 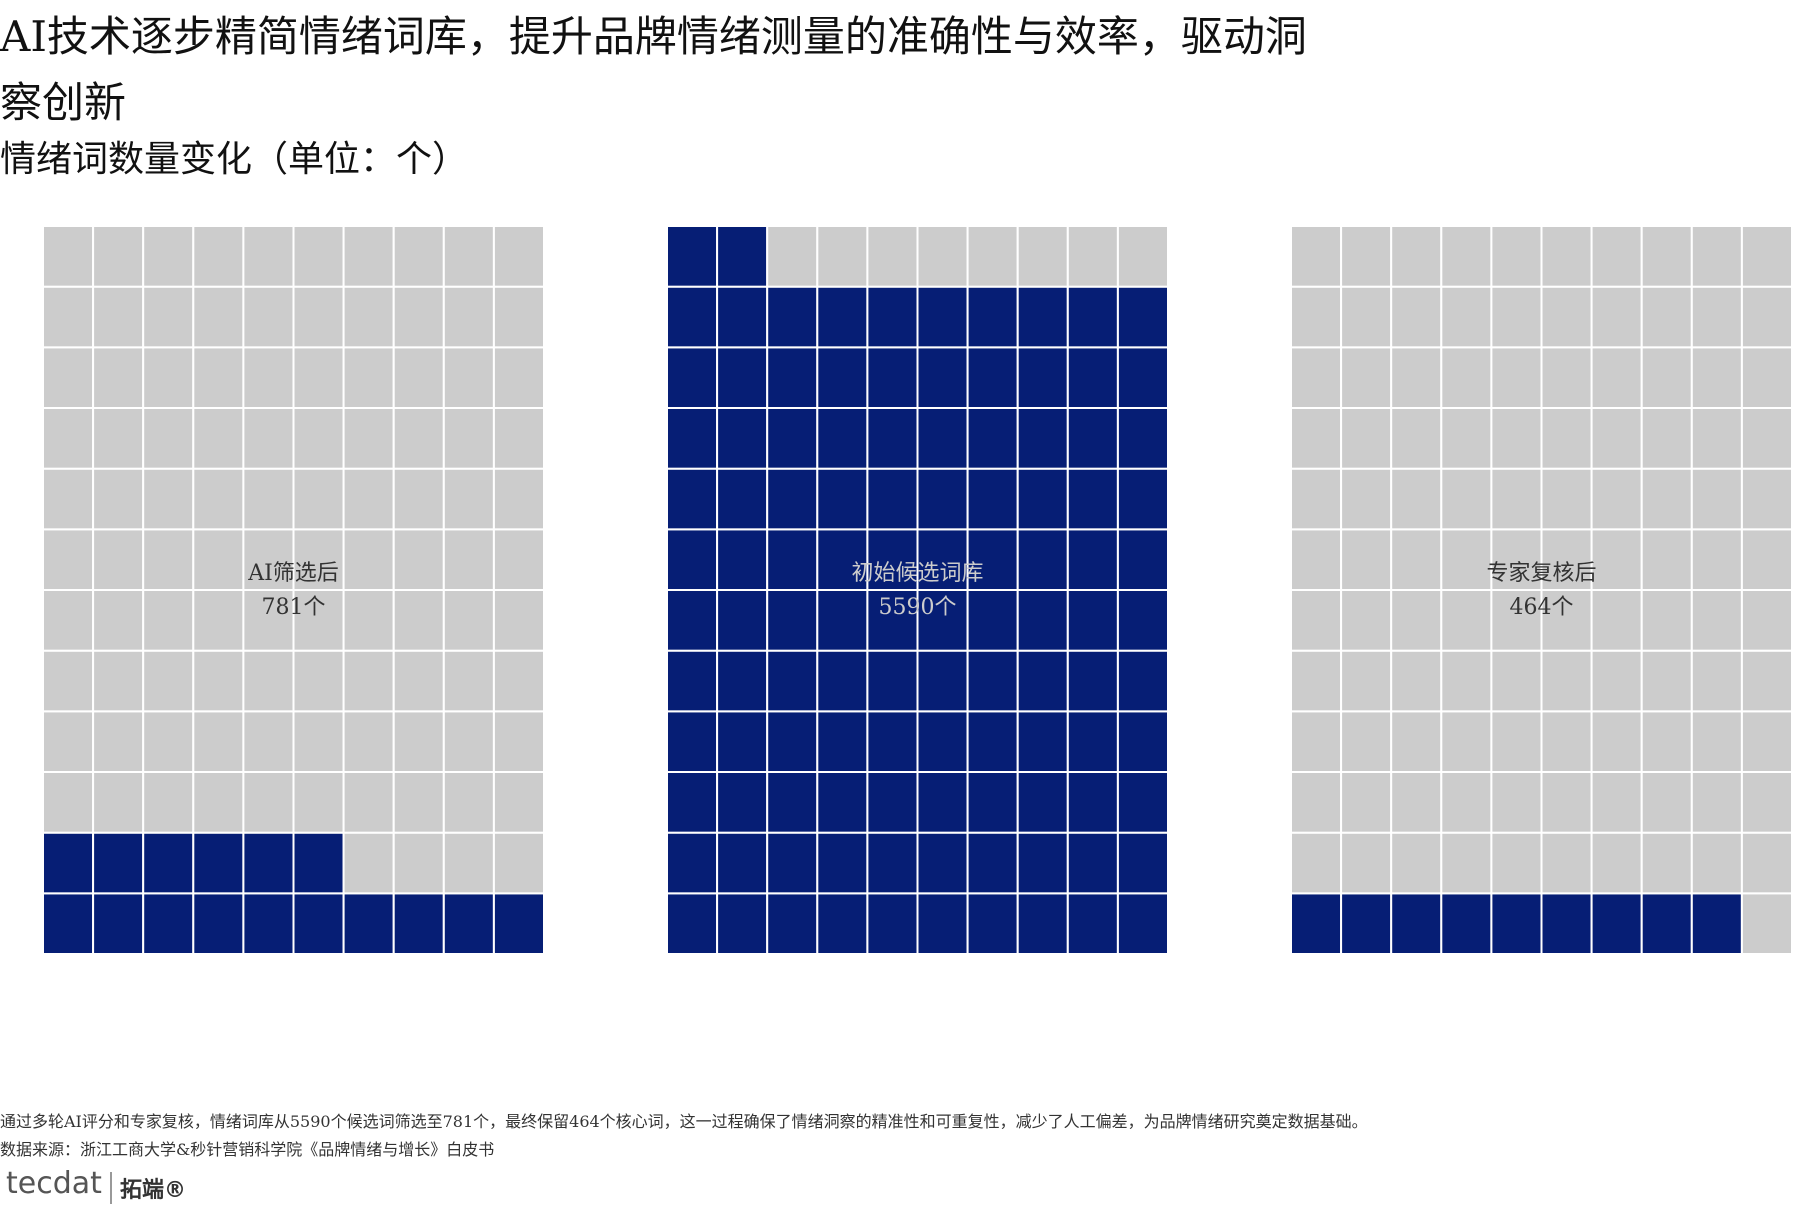 What do you see at coordinates (148, 1188) in the screenshot?
I see `brand: 拓端®` at bounding box center [148, 1188].